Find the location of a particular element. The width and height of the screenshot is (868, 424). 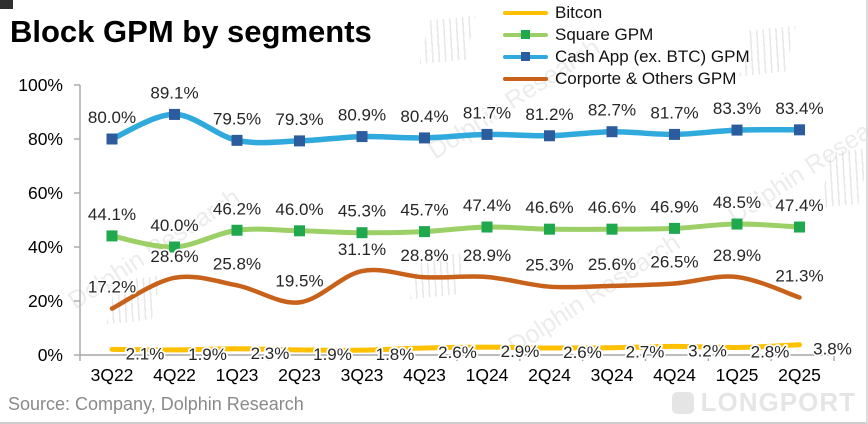

data-label-square-gpm-1q23: 46.2% is located at coordinates (237, 208).